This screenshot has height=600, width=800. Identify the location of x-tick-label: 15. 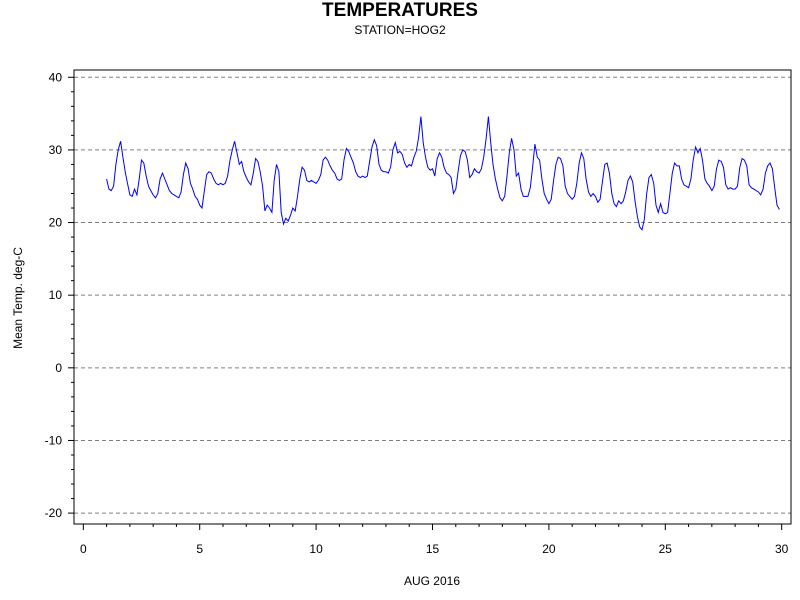
(433, 549).